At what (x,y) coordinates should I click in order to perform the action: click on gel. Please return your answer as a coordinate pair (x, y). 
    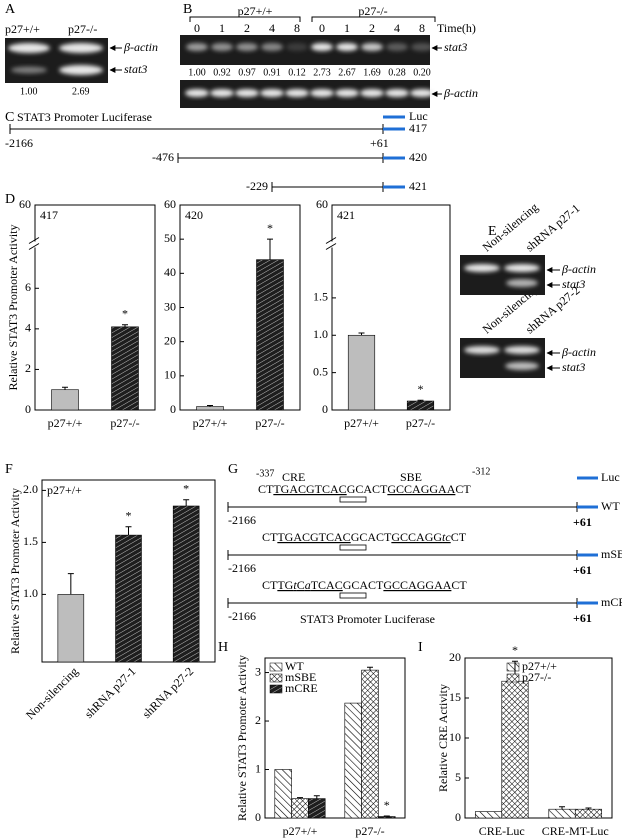
    Looking at the image, I should click on (502, 358).